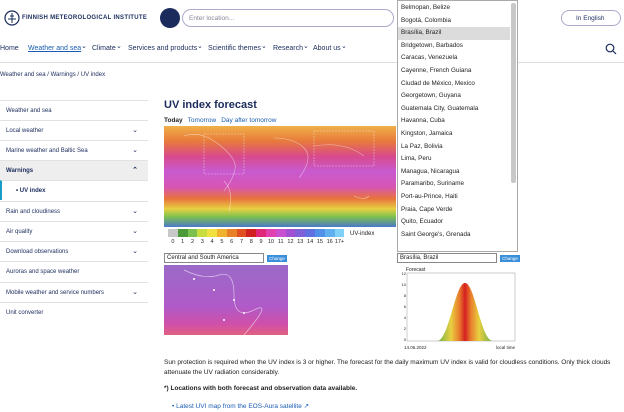 This screenshot has width=624, height=412. Describe the element at coordinates (74, 312) in the screenshot. I see `sidebar-item: Unit converter` at that location.